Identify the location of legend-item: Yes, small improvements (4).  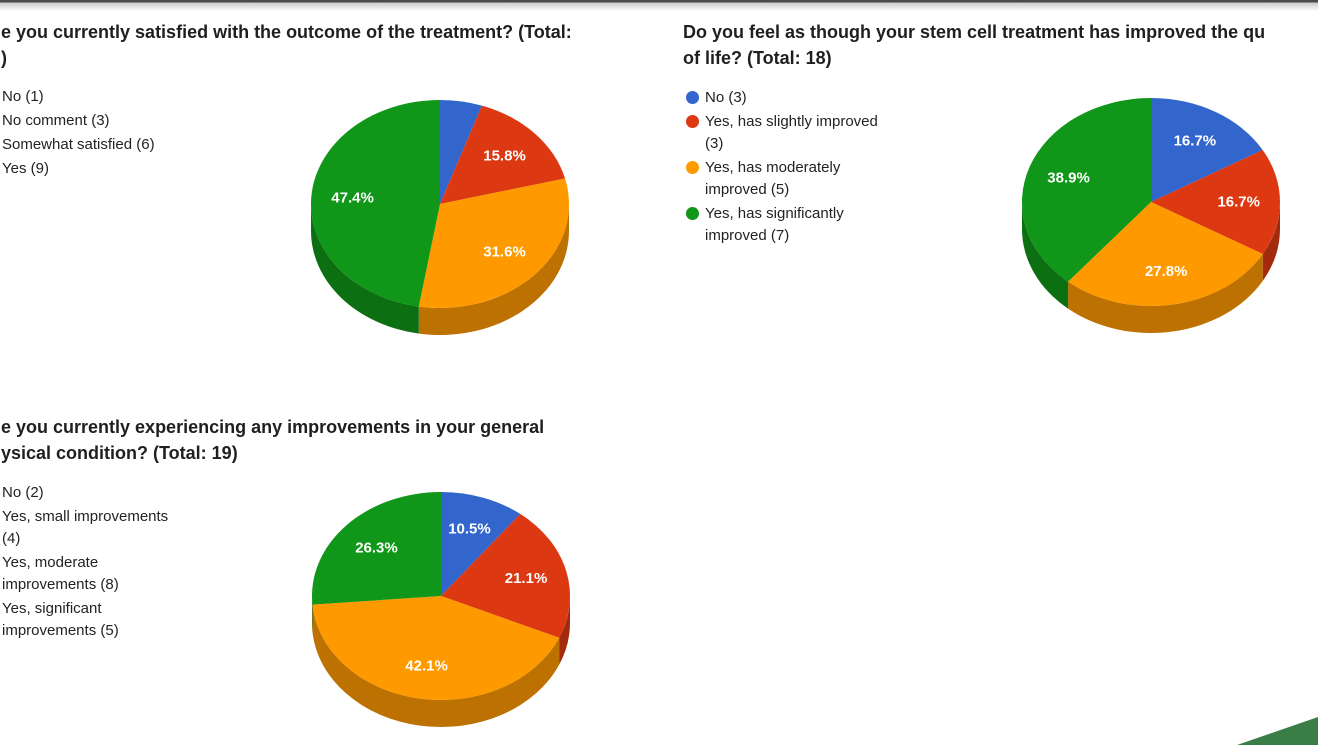
(86, 528).